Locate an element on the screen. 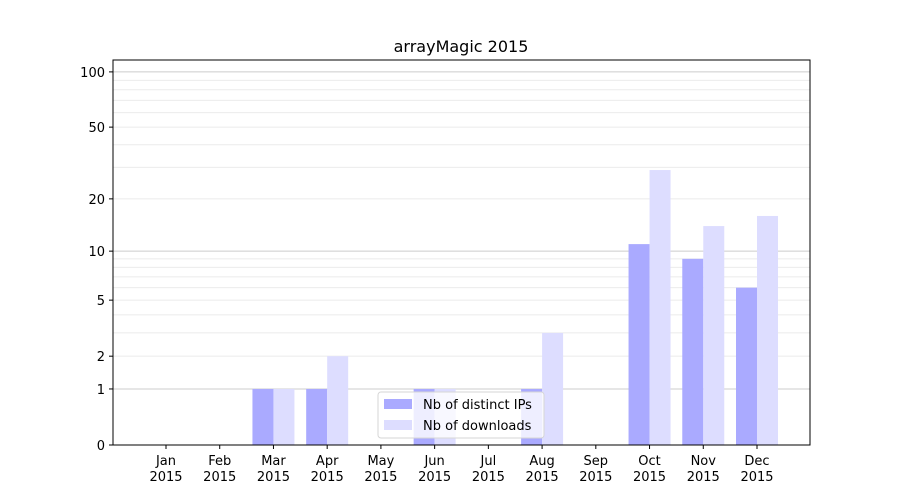  x-tick-label: May 2015 is located at coordinates (380, 469).